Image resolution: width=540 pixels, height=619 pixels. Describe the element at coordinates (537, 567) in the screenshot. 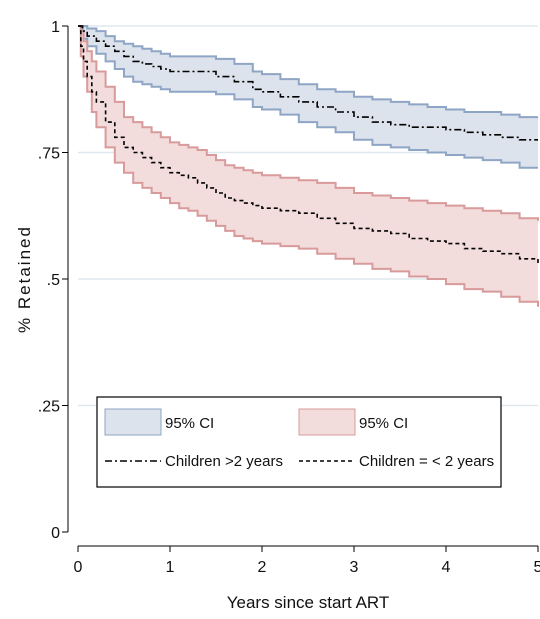

I see `x-tick-label: 5` at that location.